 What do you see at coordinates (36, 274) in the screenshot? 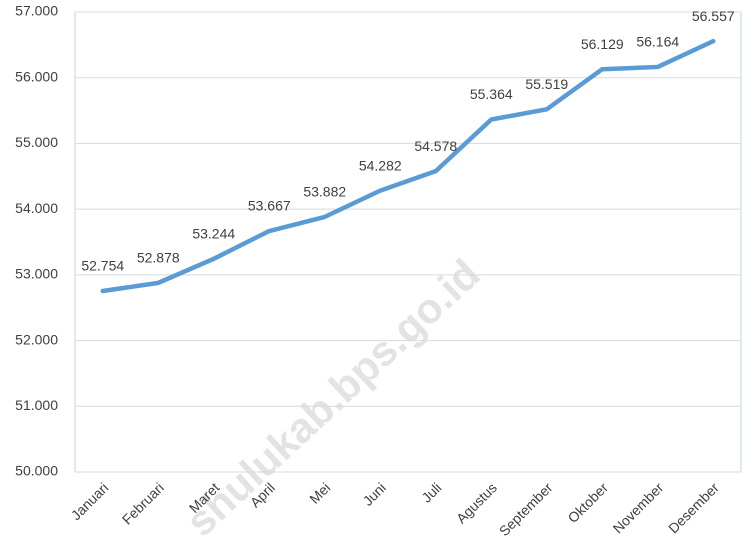
I see `y-tick-label: 53.000` at bounding box center [36, 274].